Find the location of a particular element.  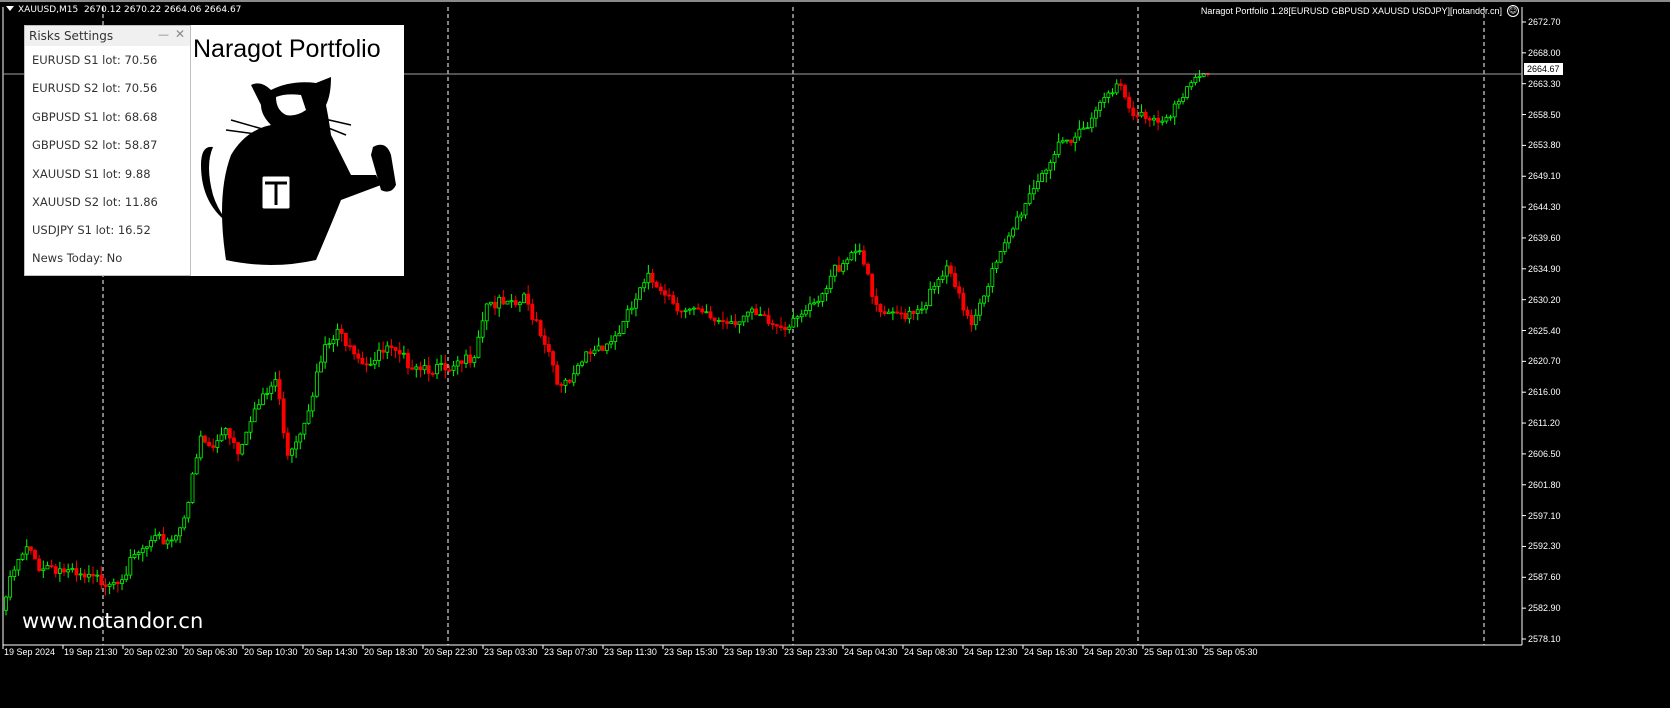

time-tick-label: 20 Sep 18:30 is located at coordinates (391, 652).